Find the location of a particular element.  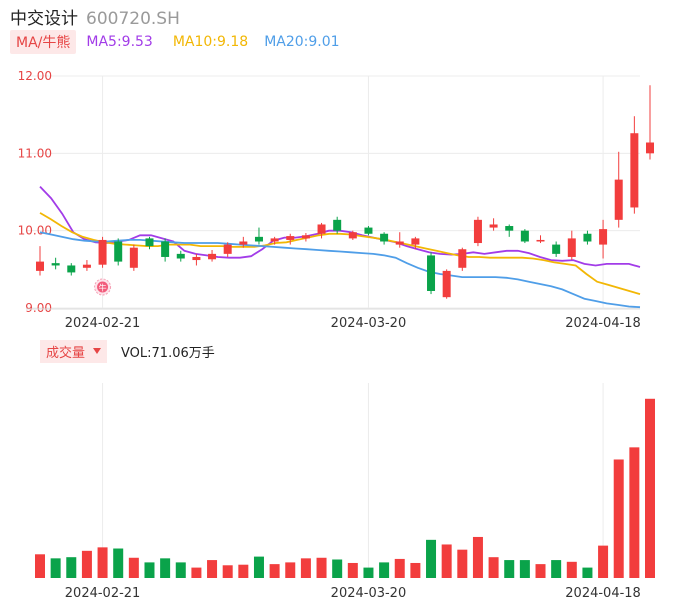

volume-legend: 成交量 VOL:71.06万手 is located at coordinates (127, 351).